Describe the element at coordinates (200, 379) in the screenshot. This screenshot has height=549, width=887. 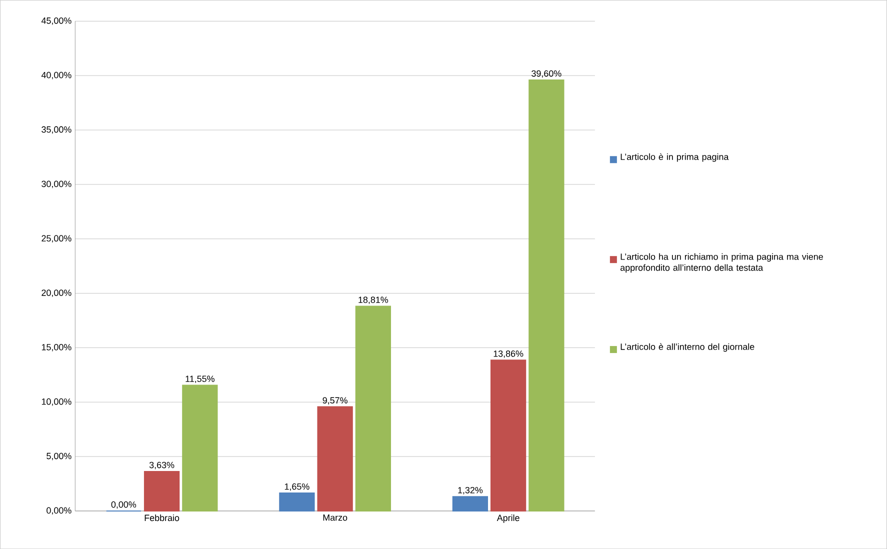
I see `data-label: 11,55%` at that location.